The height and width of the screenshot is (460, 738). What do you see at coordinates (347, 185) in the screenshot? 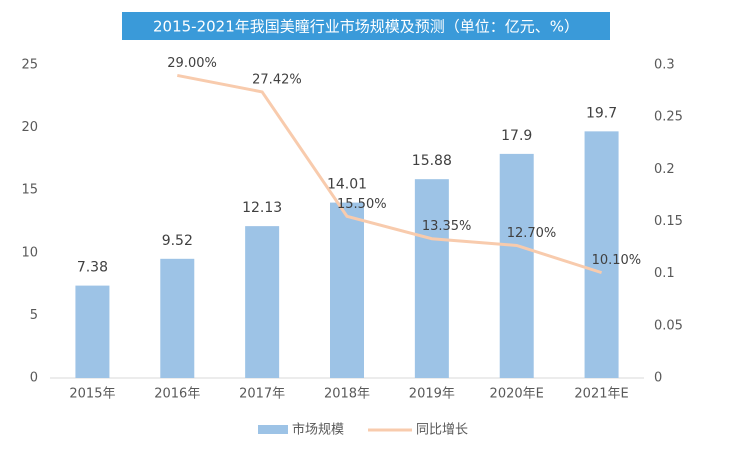
I see `bar-value-label: 14.01` at bounding box center [347, 185].